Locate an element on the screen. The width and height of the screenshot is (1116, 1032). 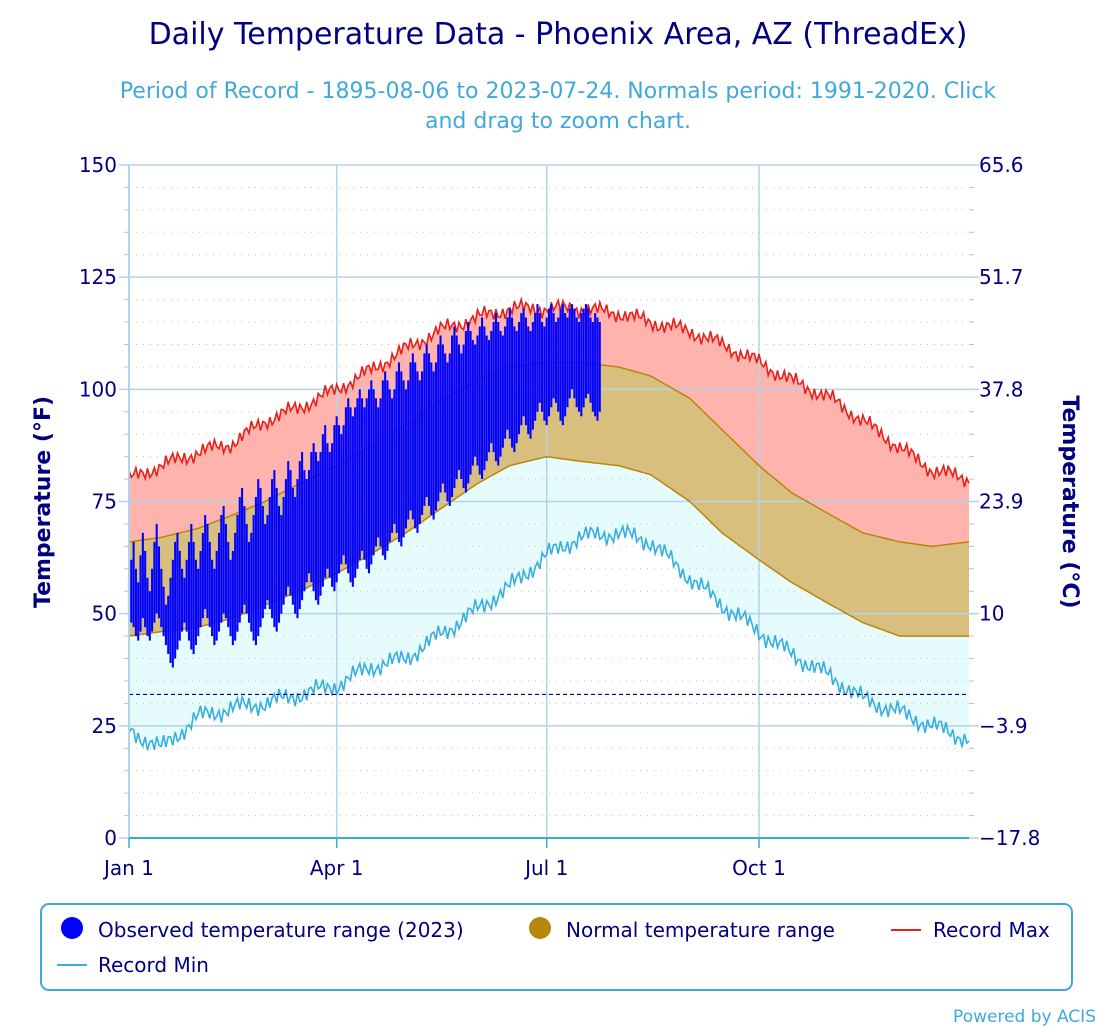
legend-record-max-label: Record Max is located at coordinates (991, 930).